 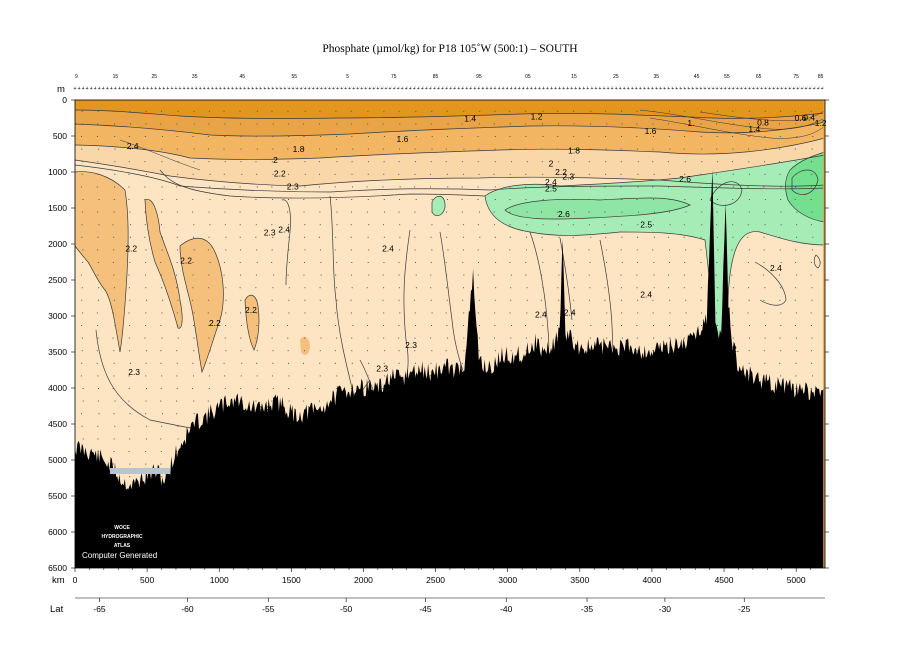 What do you see at coordinates (528, 77) in the screenshot?
I see `station-label: 05` at bounding box center [528, 77].